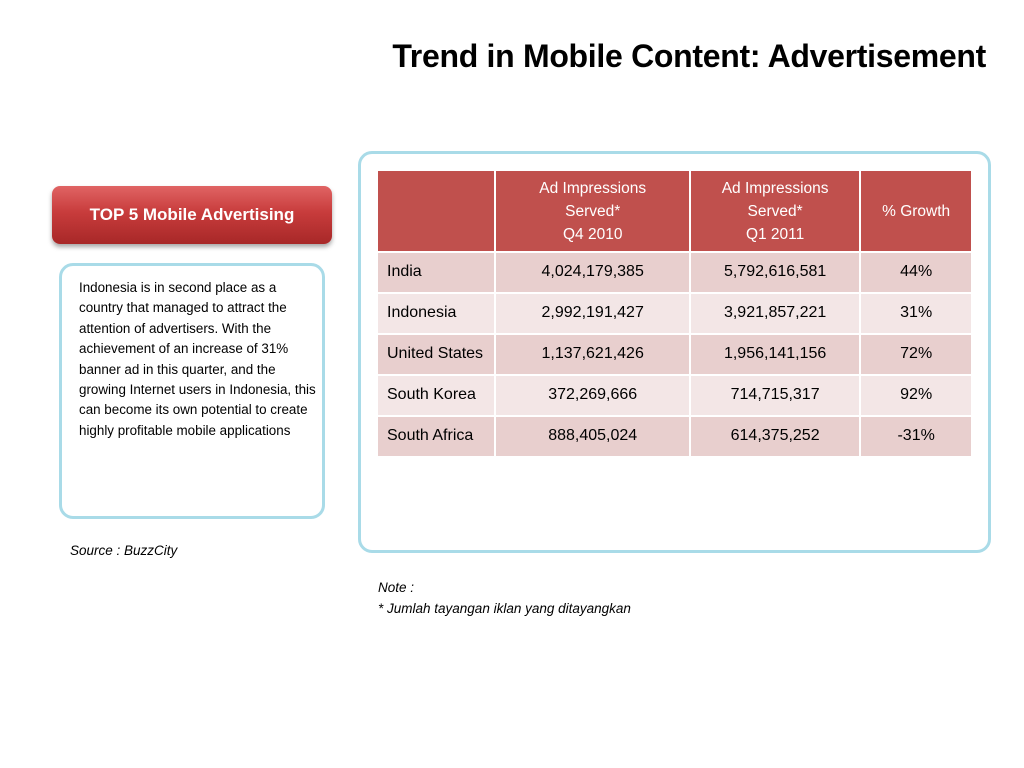 The image size is (1024, 768). I want to click on cell-q4-2010: 2,992,191,427, so click(592, 313).